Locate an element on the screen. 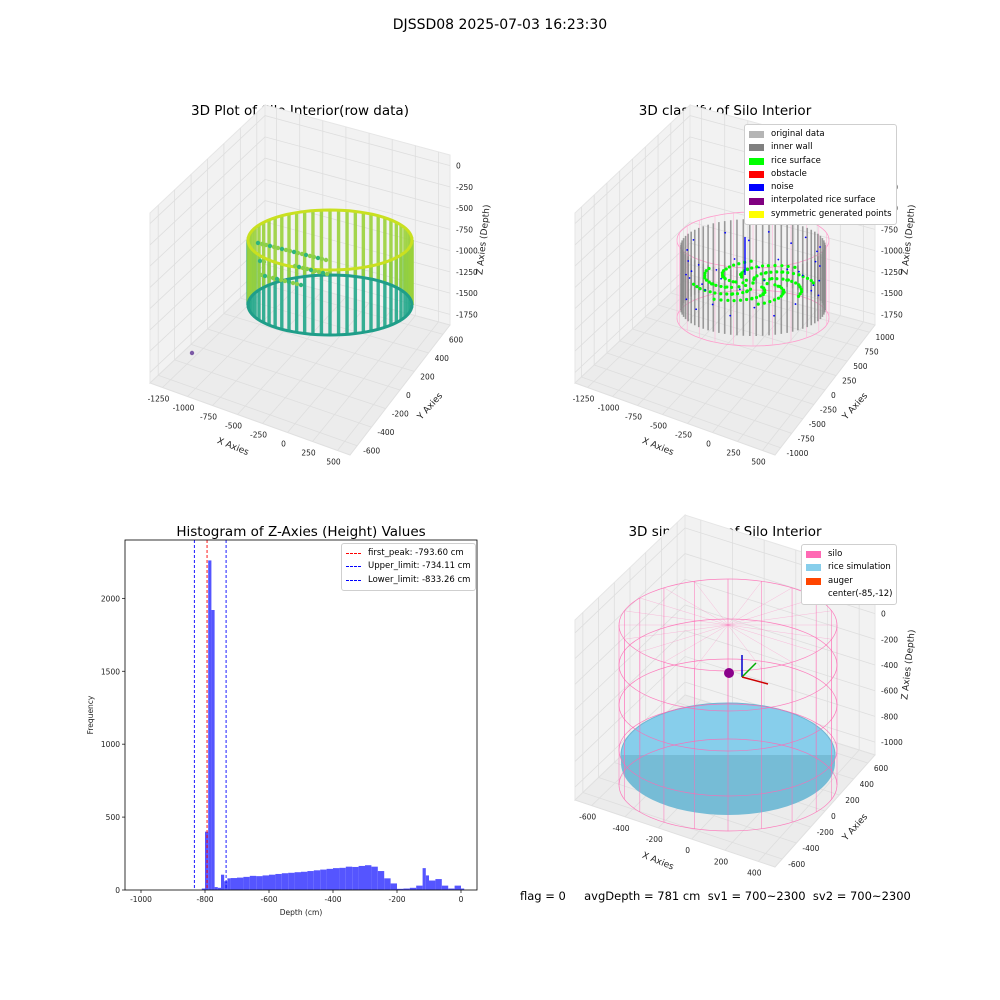  floor-pane is located at coordinates (725, 365).